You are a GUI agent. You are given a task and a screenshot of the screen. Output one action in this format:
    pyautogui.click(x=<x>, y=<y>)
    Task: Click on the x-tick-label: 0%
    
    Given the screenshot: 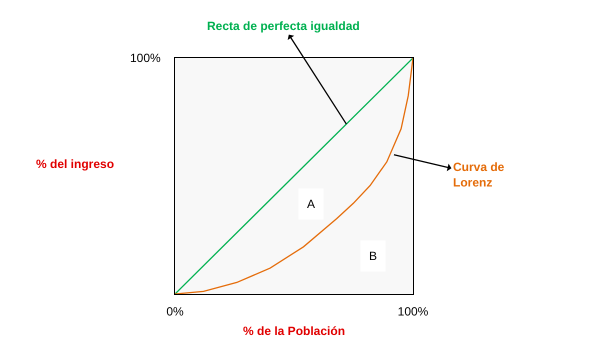 What is the action you would take?
    pyautogui.click(x=175, y=311)
    